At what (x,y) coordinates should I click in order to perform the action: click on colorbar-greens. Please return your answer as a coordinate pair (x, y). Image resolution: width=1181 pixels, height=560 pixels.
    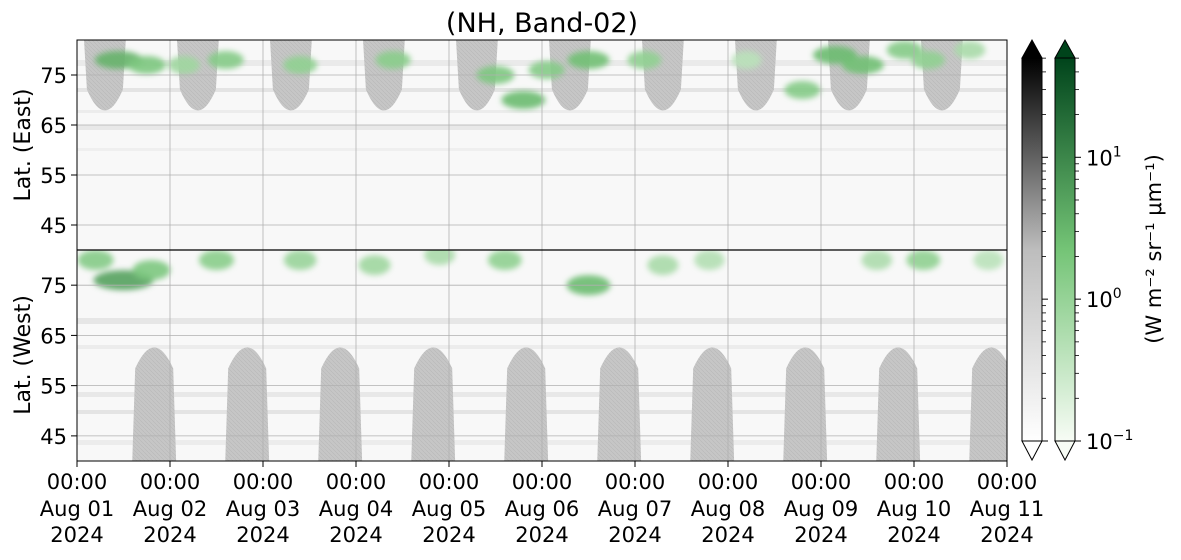
    Looking at the image, I should click on (1065, 250).